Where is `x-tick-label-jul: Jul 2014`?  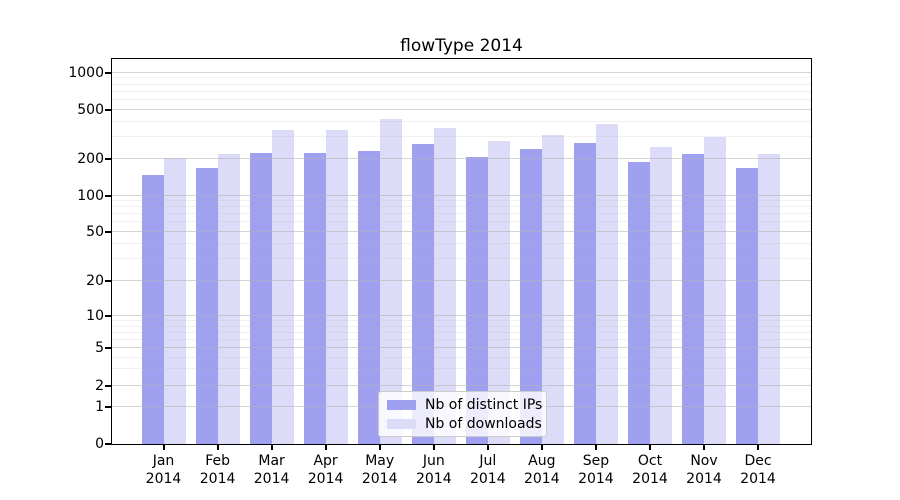
x-tick-label-jul: Jul 2014 is located at coordinates (487, 470).